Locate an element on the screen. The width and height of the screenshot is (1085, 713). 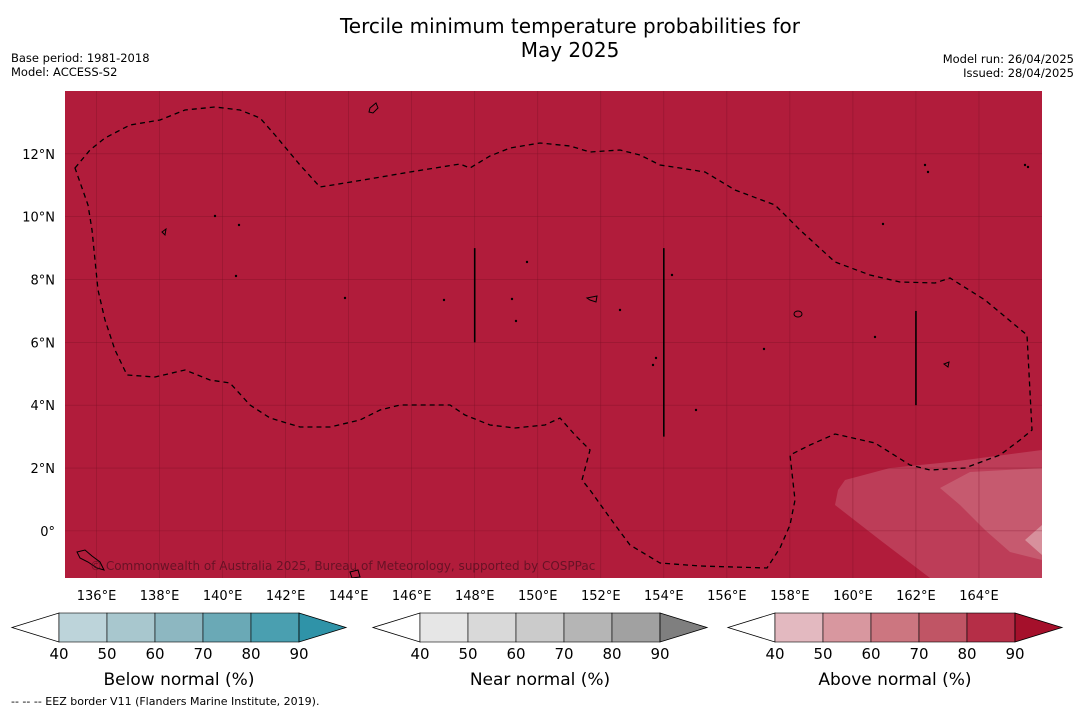
lon-tick-label: 150°E is located at coordinates (538, 596).